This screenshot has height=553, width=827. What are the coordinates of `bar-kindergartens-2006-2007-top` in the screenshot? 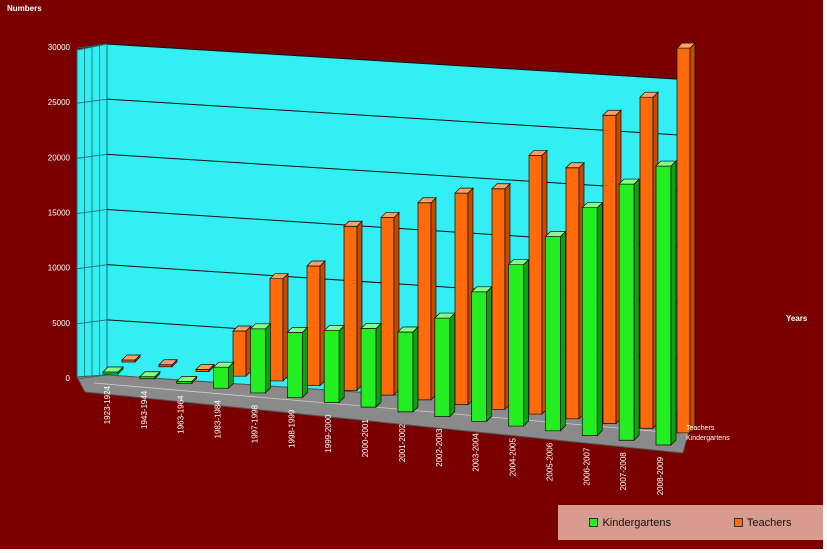 It's located at (592, 205).